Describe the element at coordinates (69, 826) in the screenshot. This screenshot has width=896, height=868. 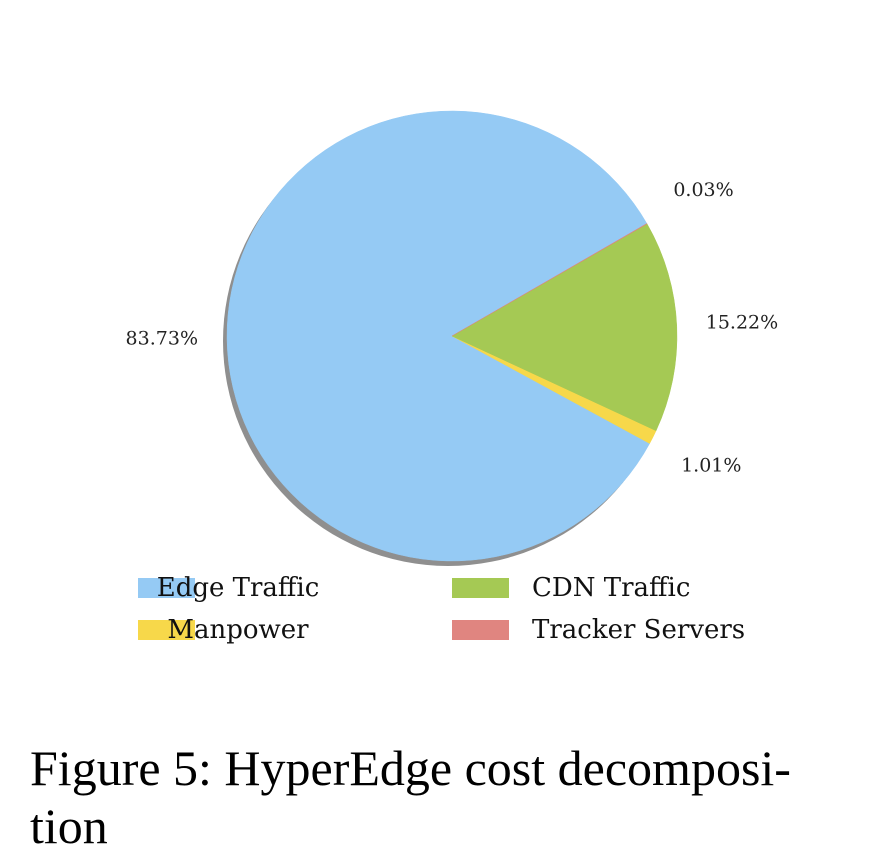
I see `caption: tion` at that location.